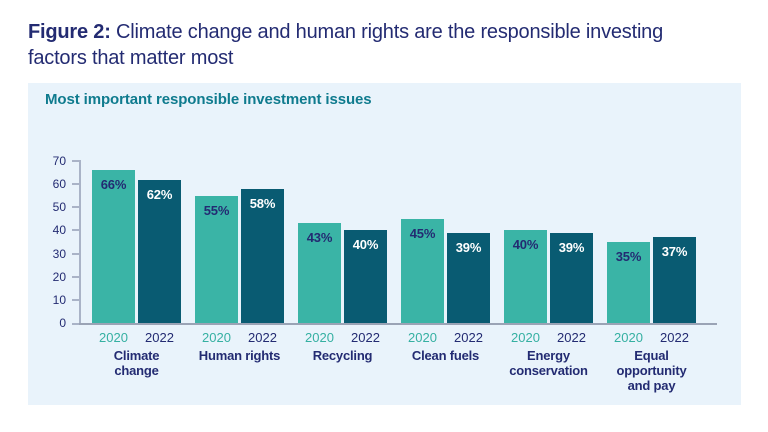 The height and width of the screenshot is (432, 768). Describe the element at coordinates (59, 253) in the screenshot. I see `y-tick-label: 30` at that location.